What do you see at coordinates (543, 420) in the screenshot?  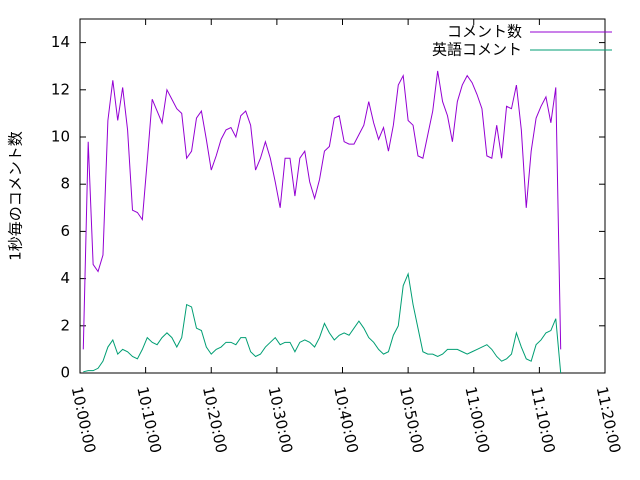 I see `x-tick-label: 11:10:00` at bounding box center [543, 420].